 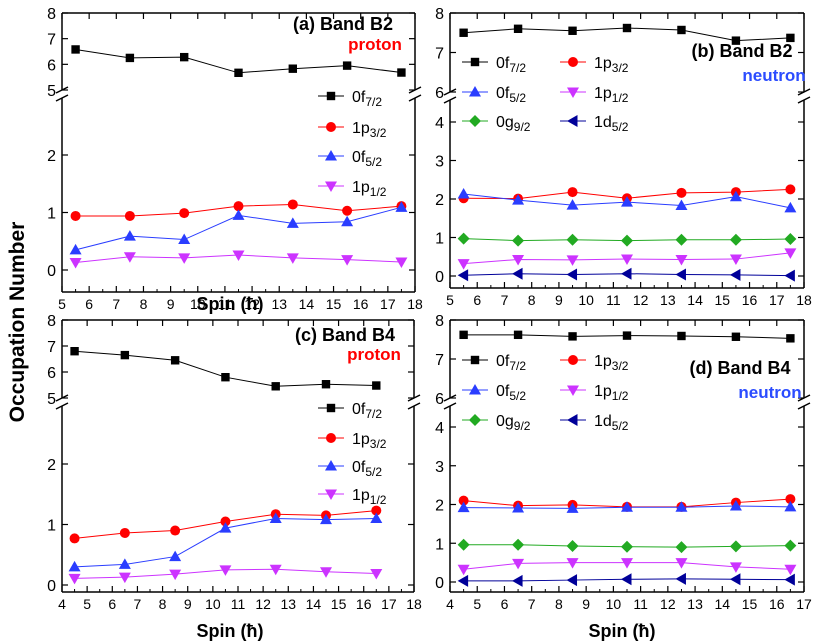 I want to click on y-tick-label-lower: 2, so click(x=439, y=200).